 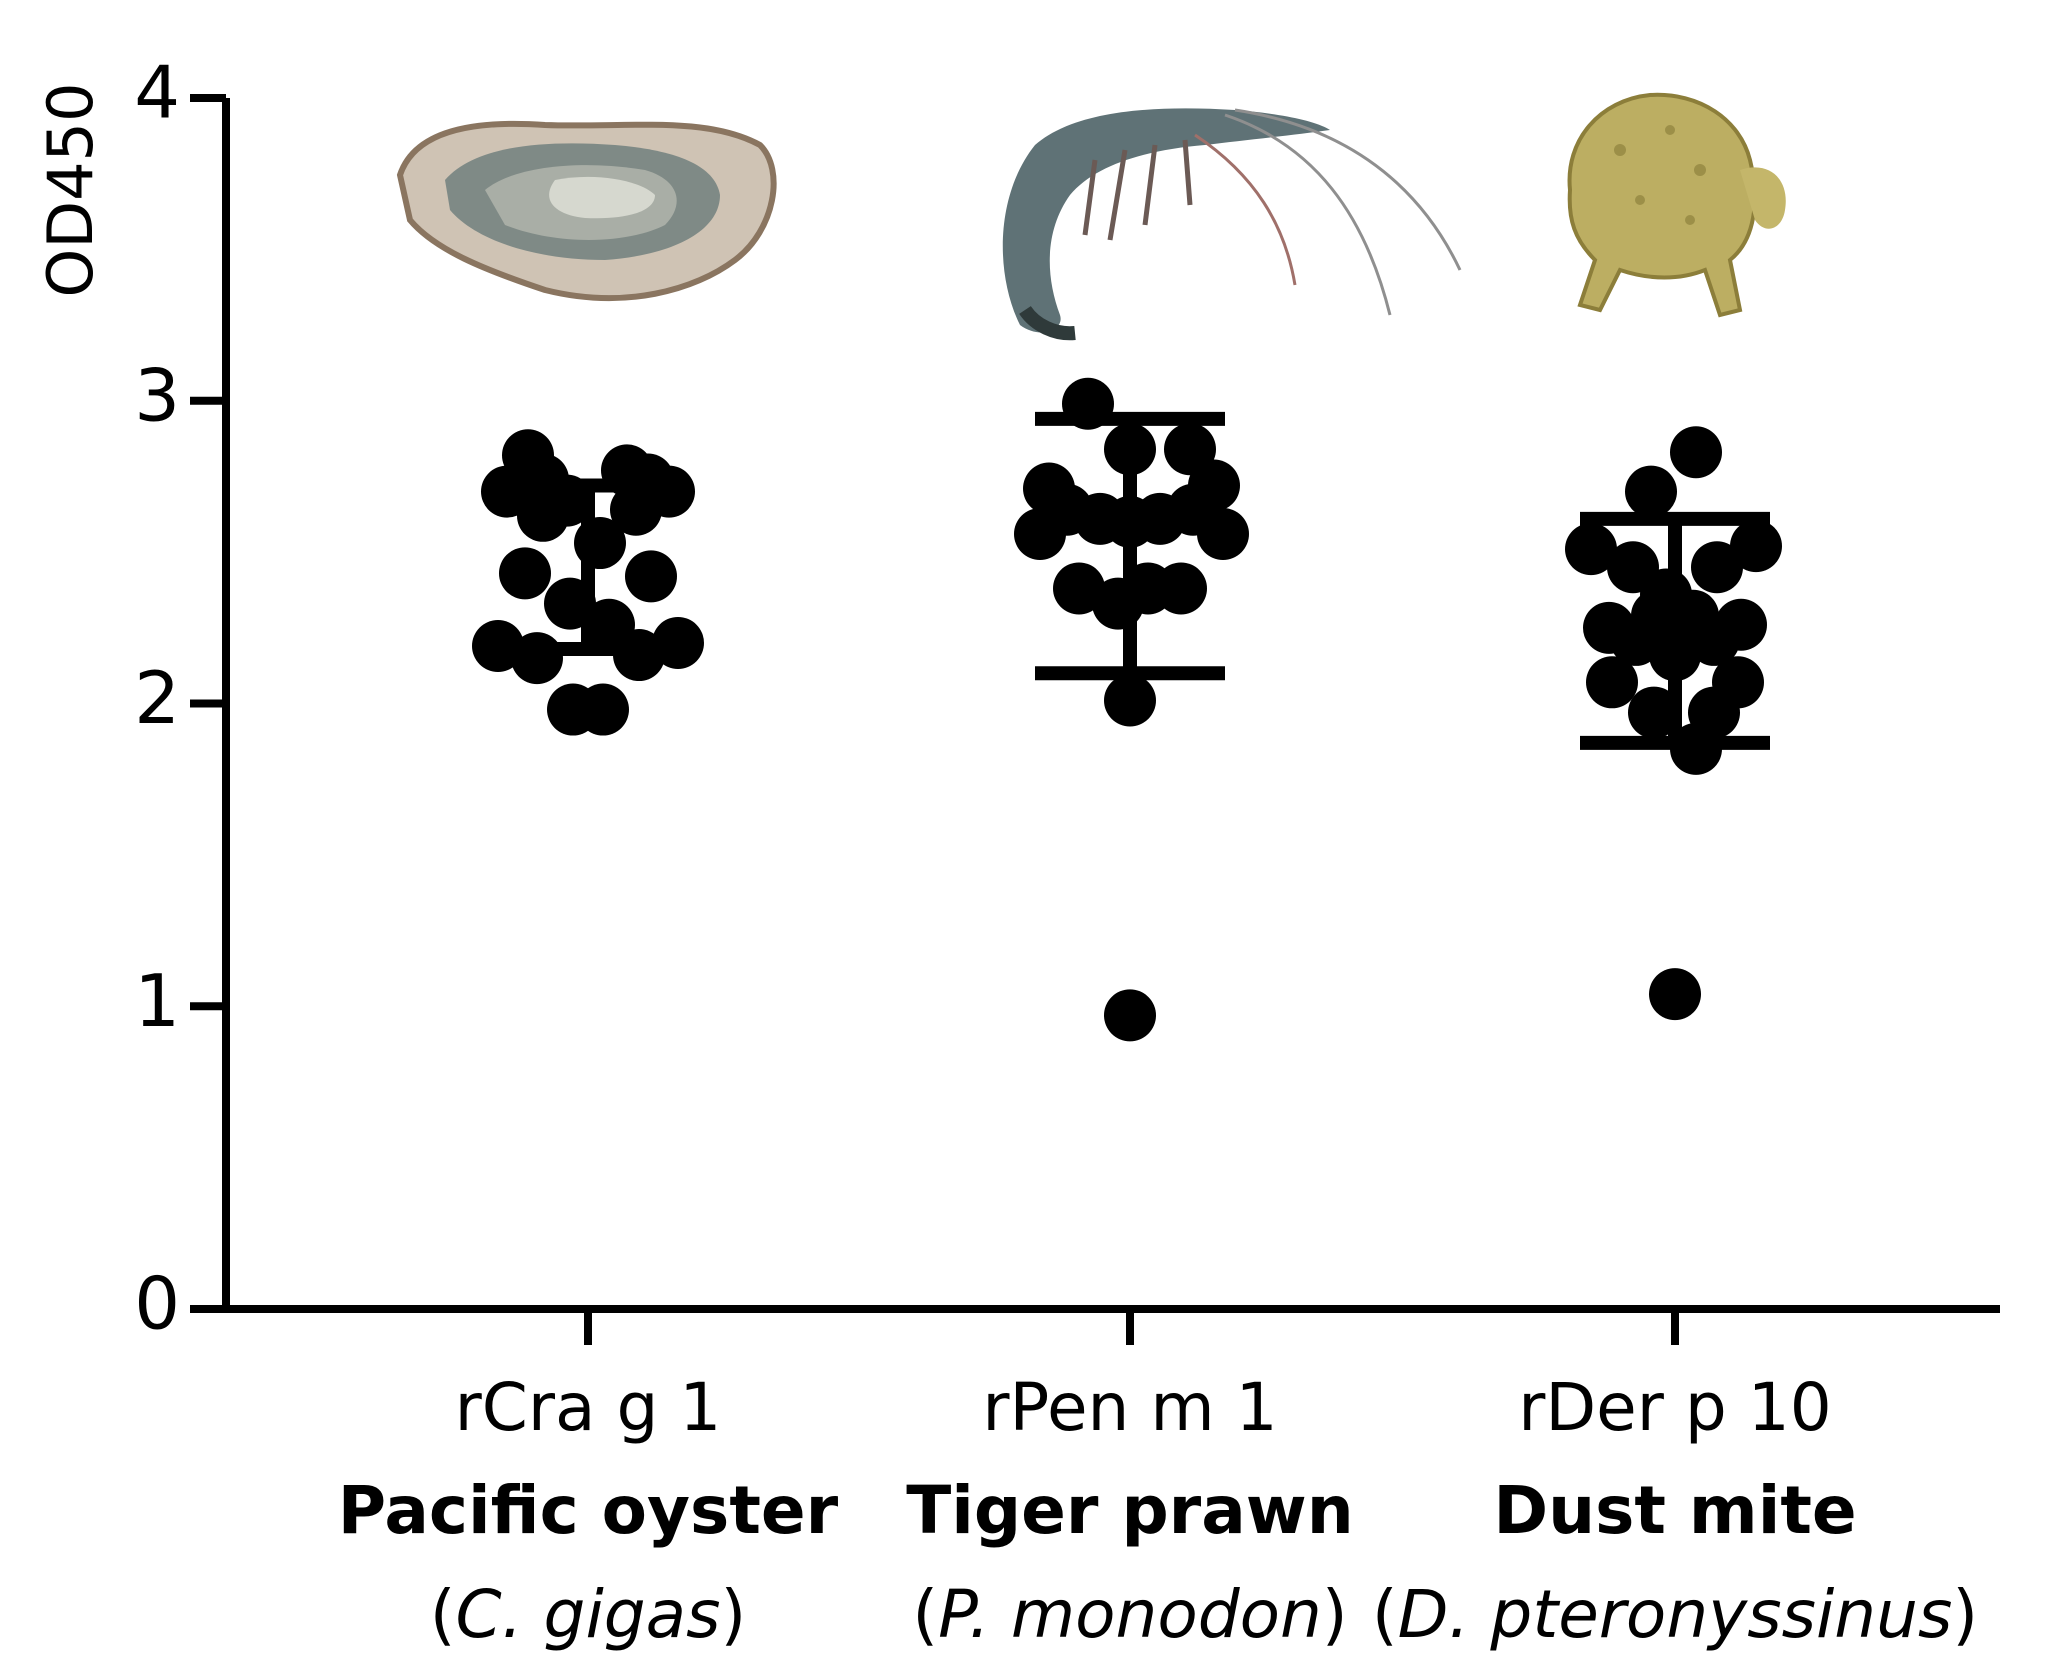 I want to click on x-tick-label-scientific-name: (C. gigas), so click(x=588, y=1614).